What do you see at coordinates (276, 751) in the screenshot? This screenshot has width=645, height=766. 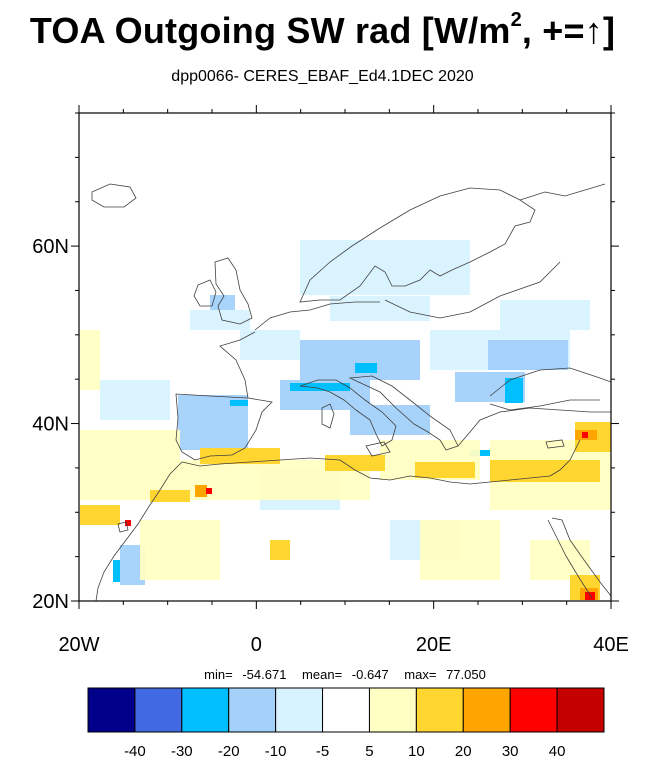 I see `colorbar-label: -10` at bounding box center [276, 751].